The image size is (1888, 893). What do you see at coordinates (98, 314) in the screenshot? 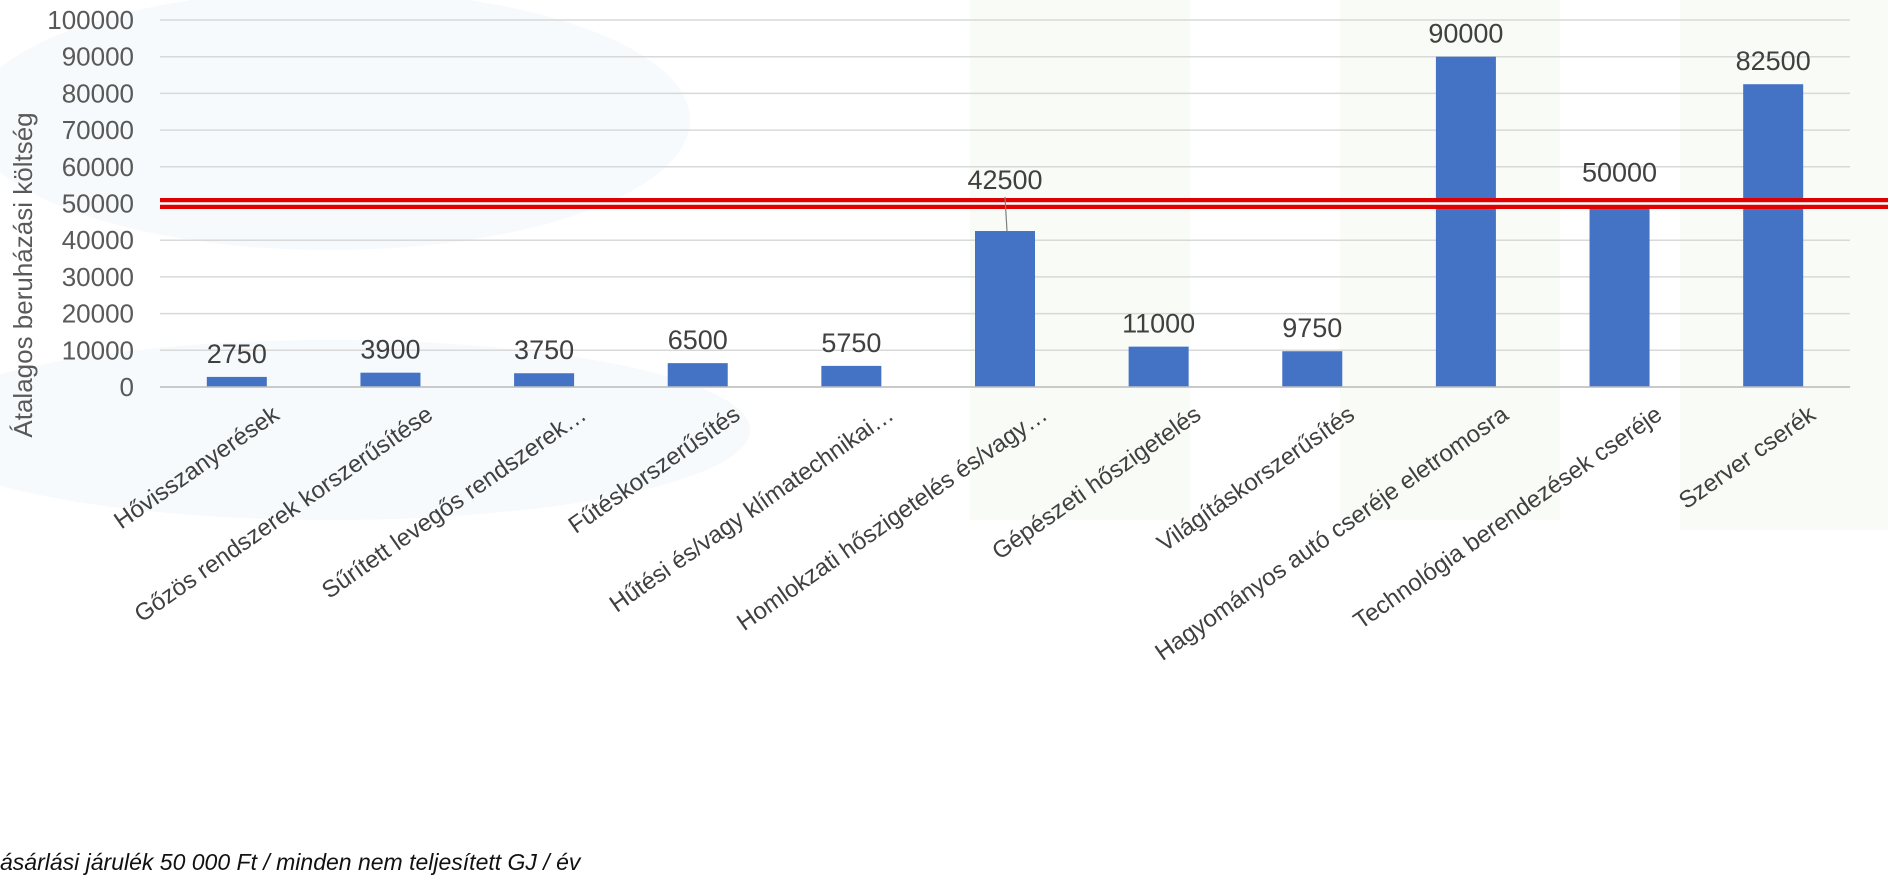
I see `y-tick-label: 20000` at bounding box center [98, 314].